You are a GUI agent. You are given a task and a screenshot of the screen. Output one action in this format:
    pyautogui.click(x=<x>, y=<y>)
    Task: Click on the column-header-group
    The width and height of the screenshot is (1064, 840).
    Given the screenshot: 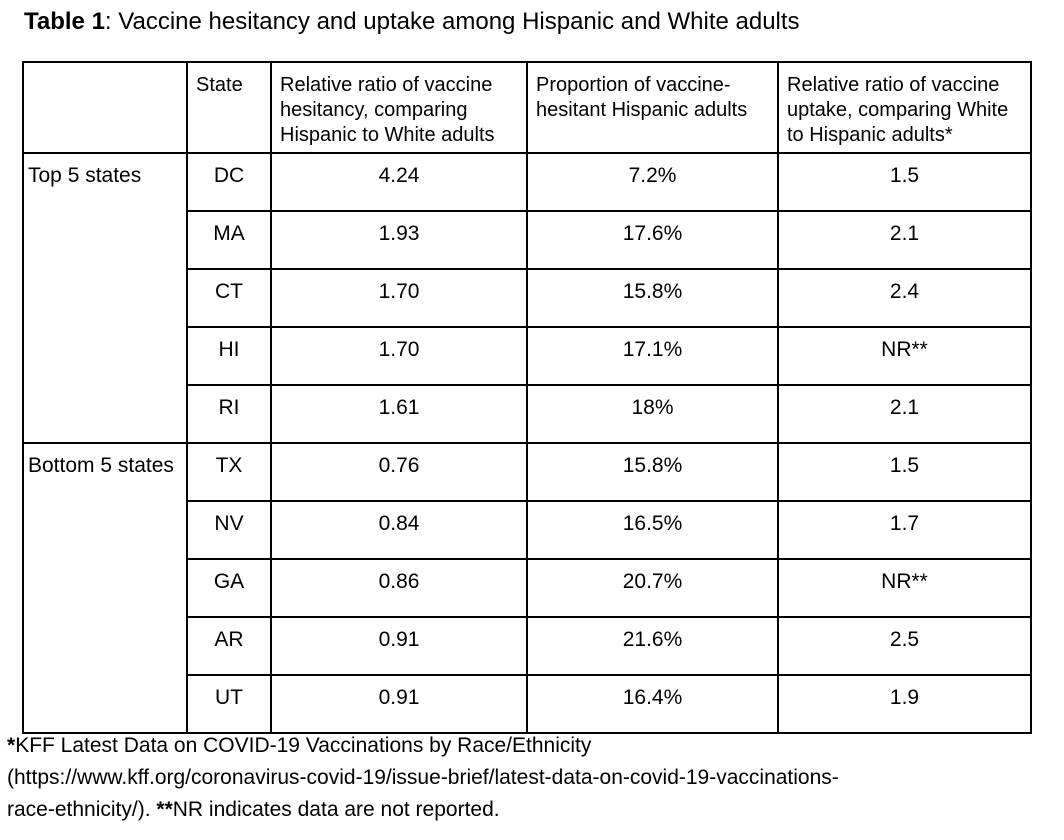 What is the action you would take?
    pyautogui.click(x=105, y=107)
    